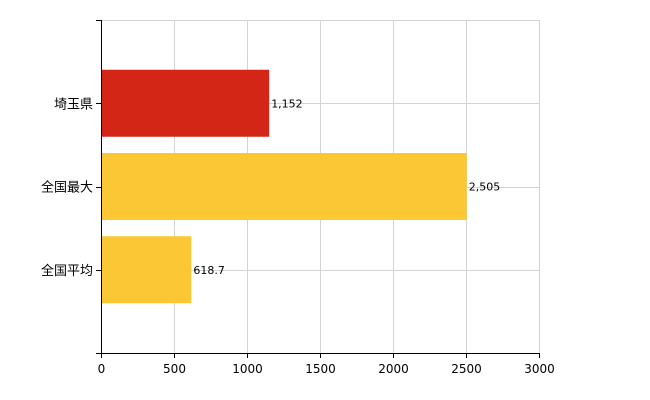 The image size is (650, 400). I want to click on category-label-1: 全国最大, so click(67, 188).